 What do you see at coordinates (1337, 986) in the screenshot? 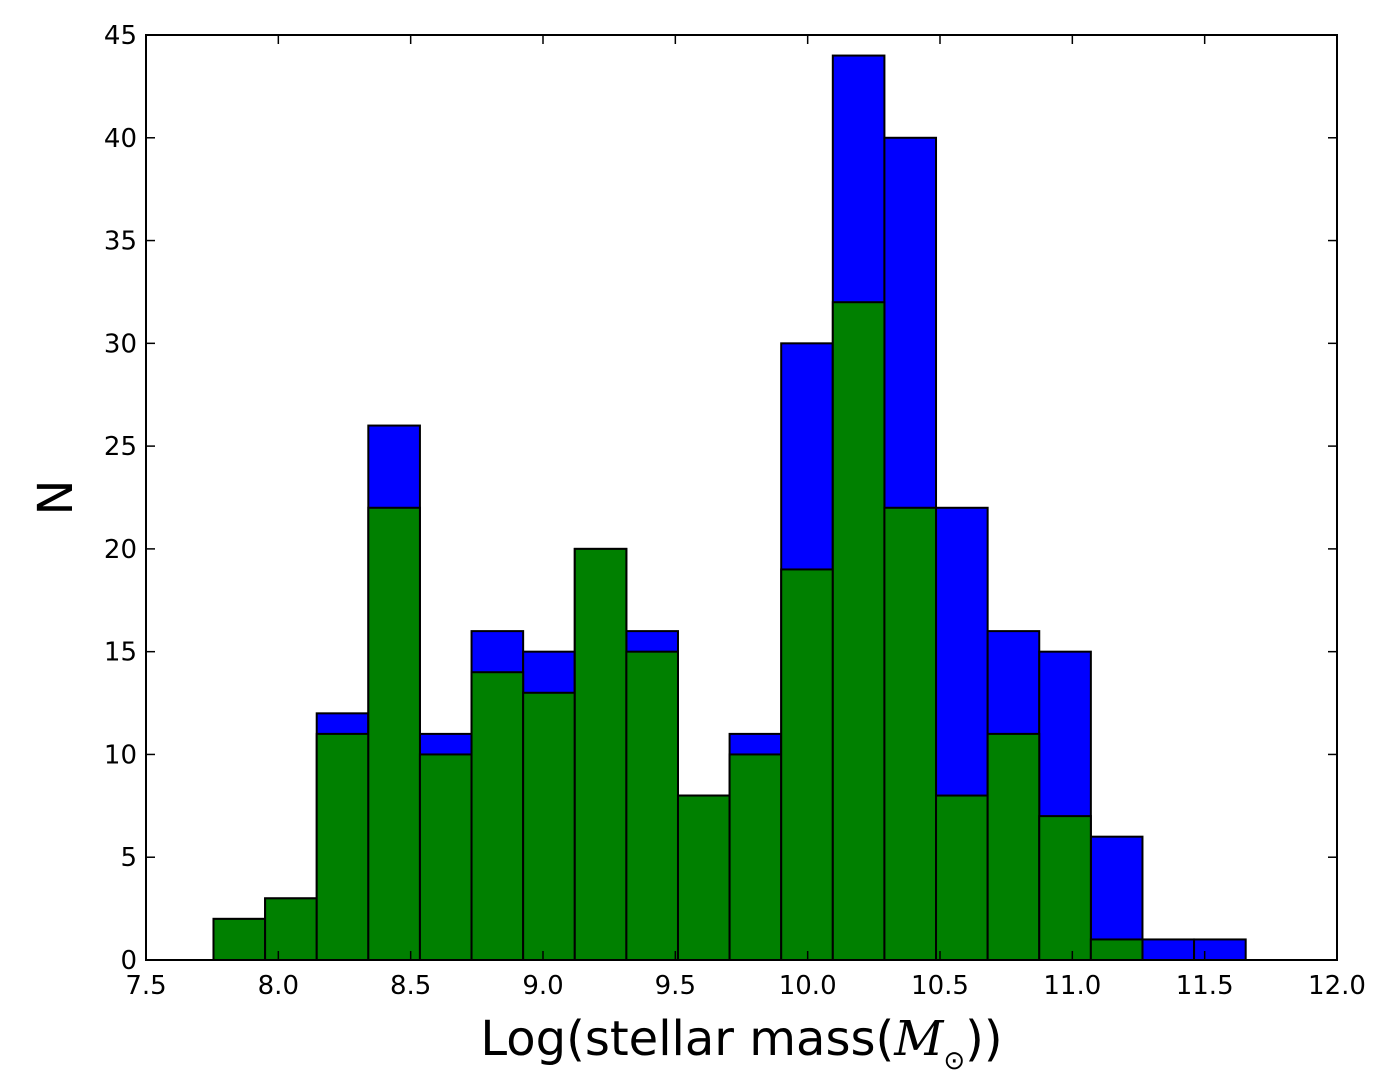
I see `x-tick-label-10: 12.0` at bounding box center [1337, 986].